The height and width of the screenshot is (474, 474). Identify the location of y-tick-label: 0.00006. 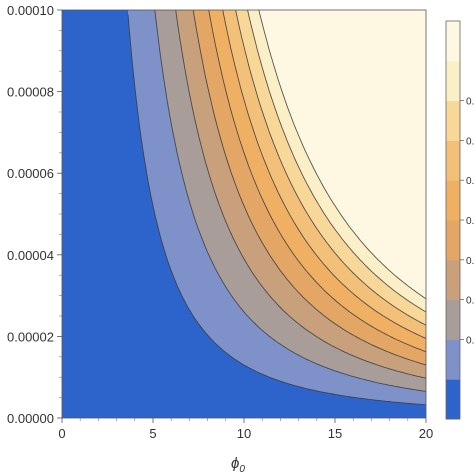
(30, 173).